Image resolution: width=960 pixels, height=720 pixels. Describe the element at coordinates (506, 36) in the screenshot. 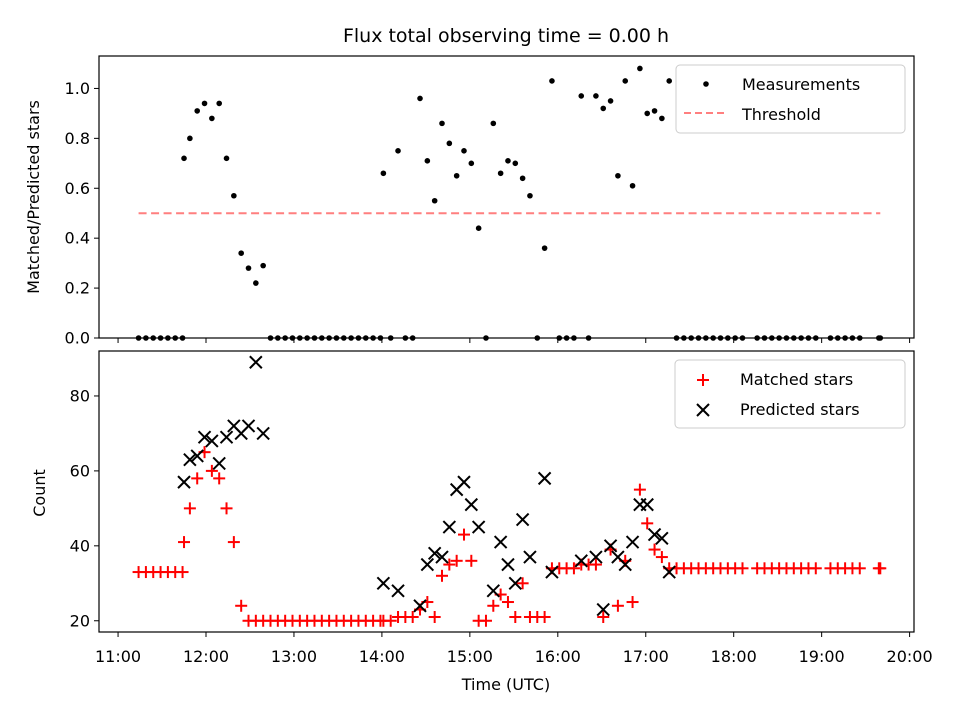

I see `chart-title: Flux total observing time = 0.00 h` at that location.